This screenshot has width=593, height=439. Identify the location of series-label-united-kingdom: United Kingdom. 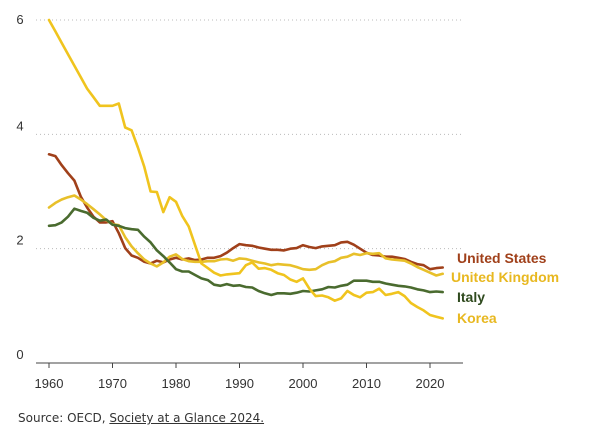
(505, 277).